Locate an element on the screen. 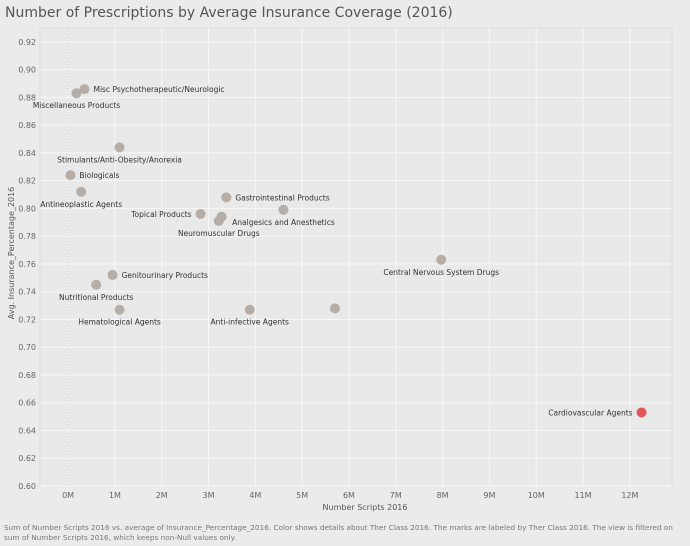 The height and width of the screenshot is (546, 690). x-tick-label: 12M is located at coordinates (629, 495).